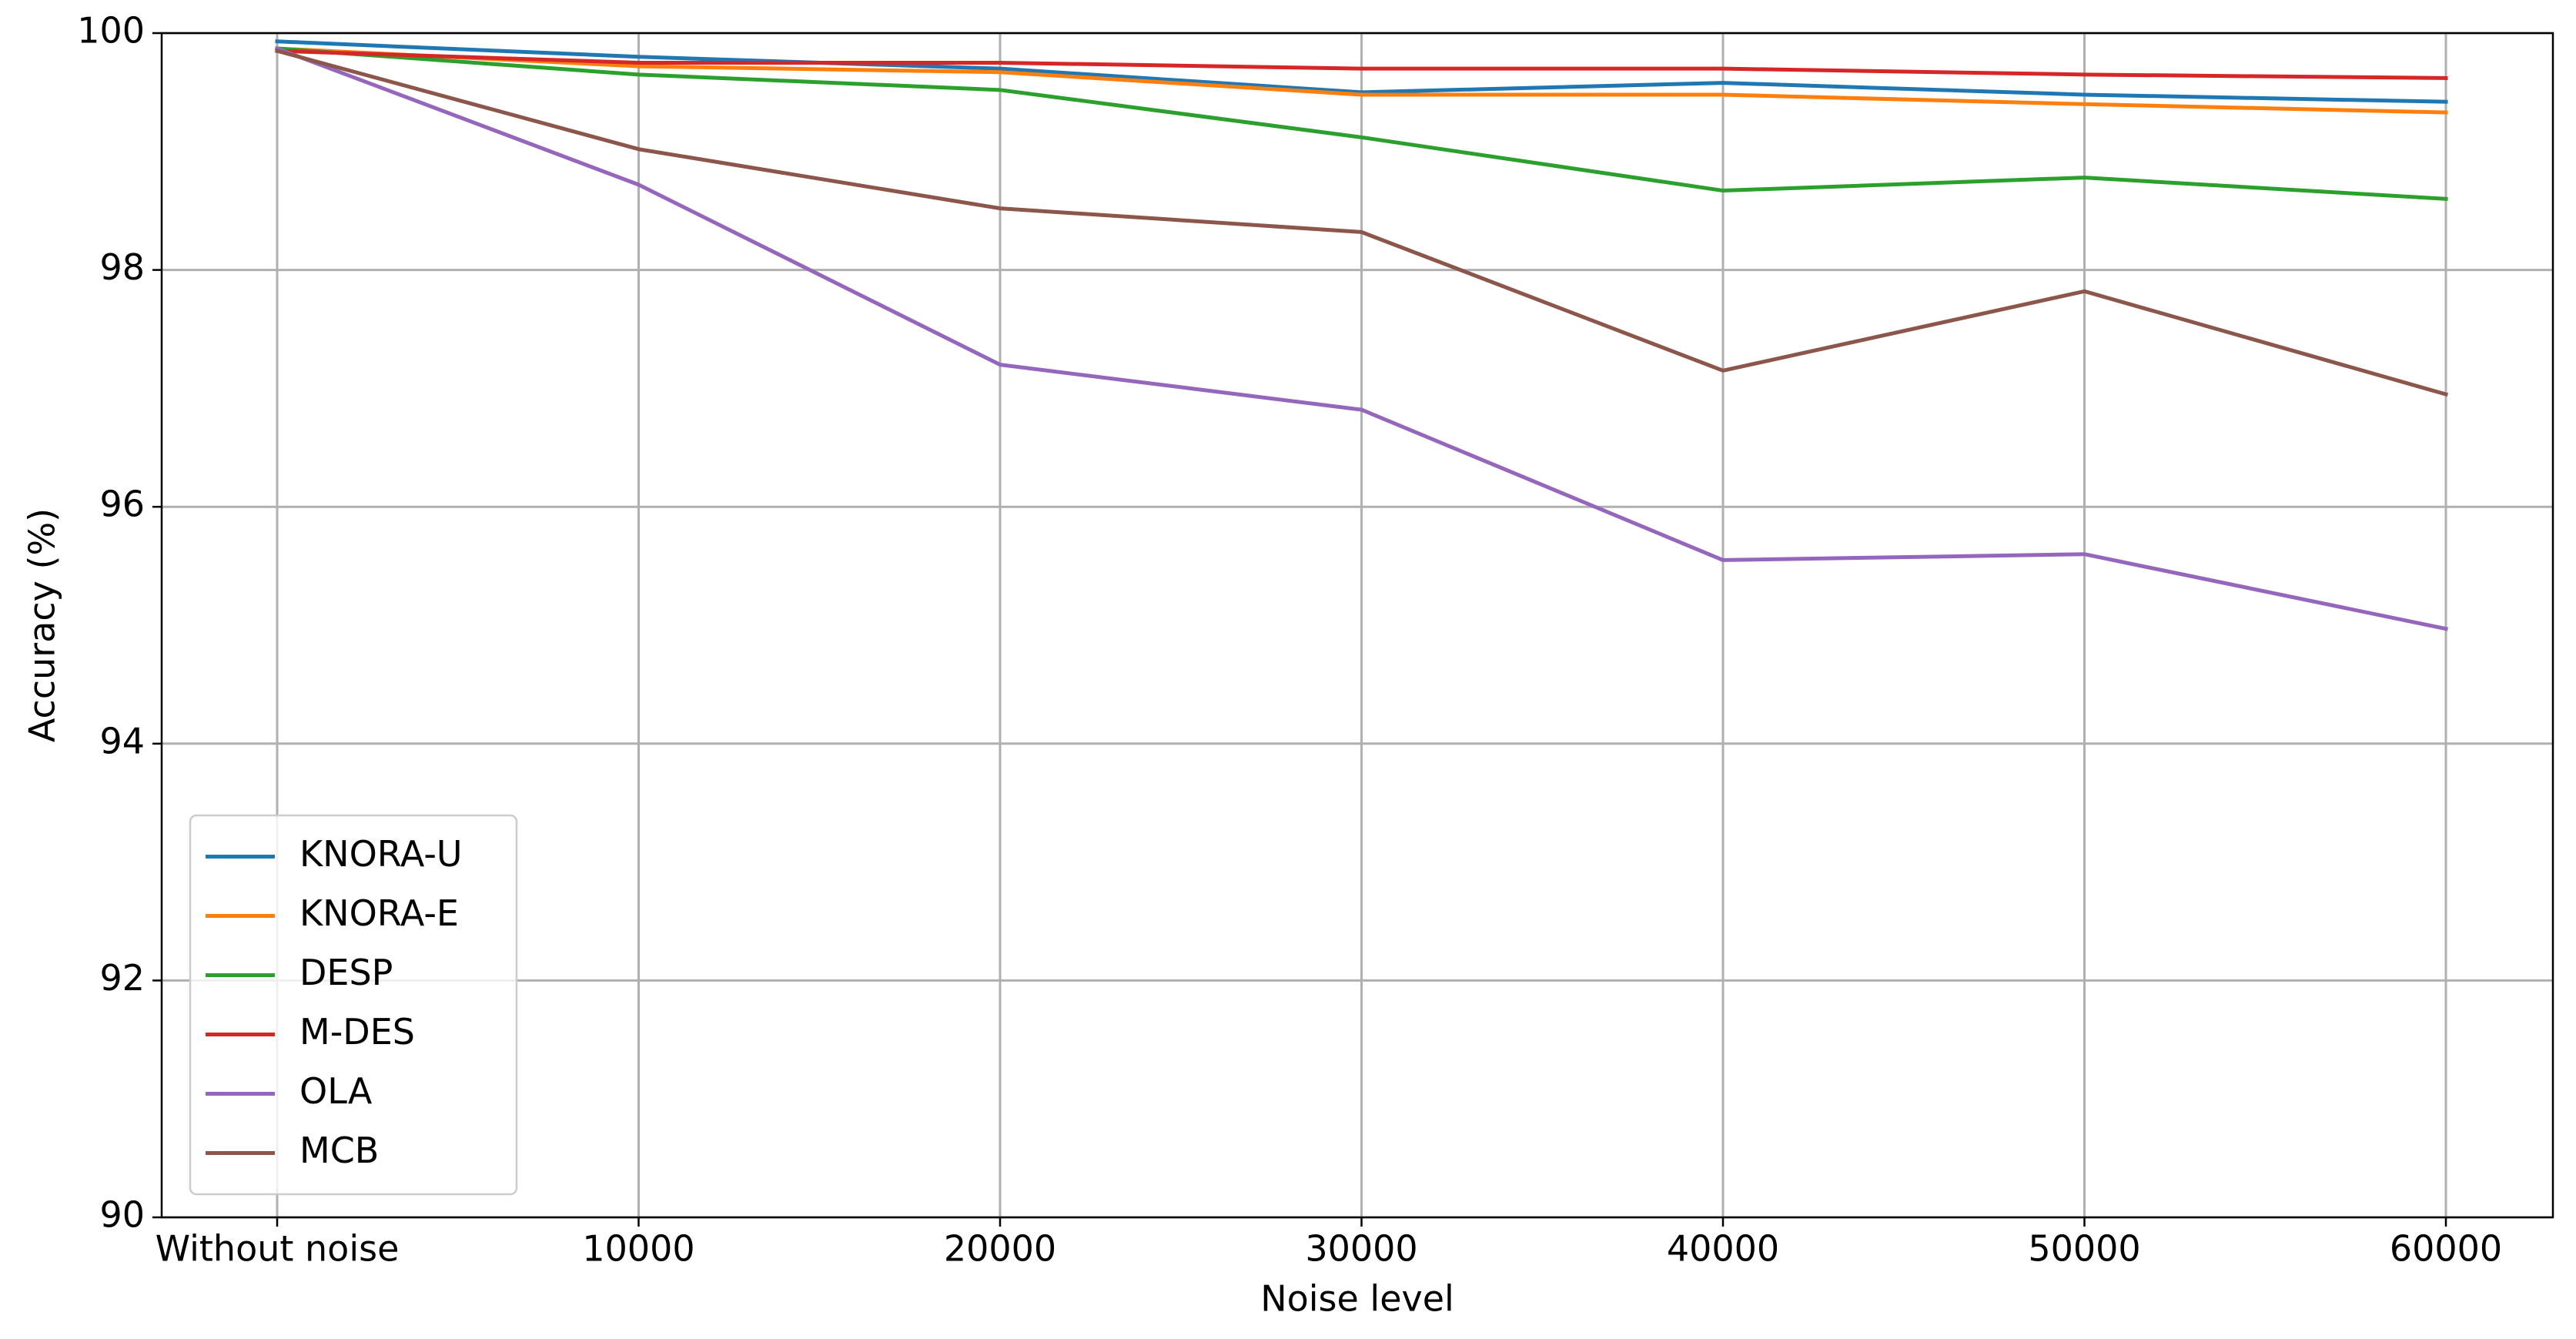  Describe the element at coordinates (339, 1150) in the screenshot. I see `legend-label: MCB` at that location.